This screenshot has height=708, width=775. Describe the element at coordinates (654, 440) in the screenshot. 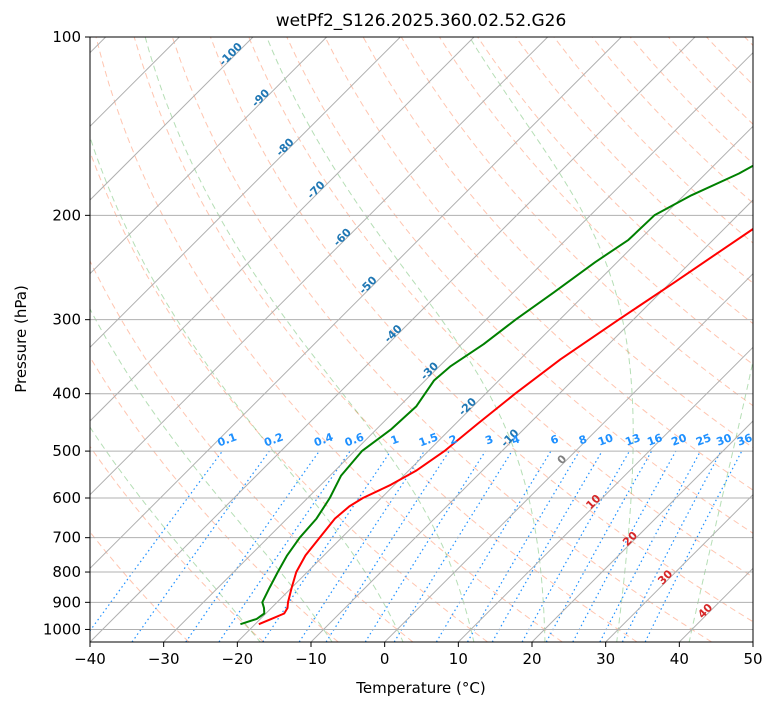

I see `mixing-ratio-label: 16` at that location.